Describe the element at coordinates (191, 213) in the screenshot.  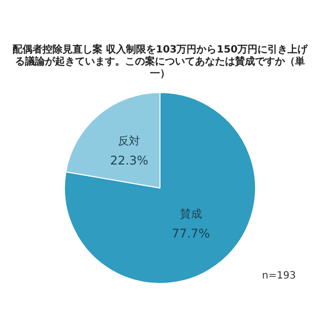
I see `slice-label: 賛成` at that location.